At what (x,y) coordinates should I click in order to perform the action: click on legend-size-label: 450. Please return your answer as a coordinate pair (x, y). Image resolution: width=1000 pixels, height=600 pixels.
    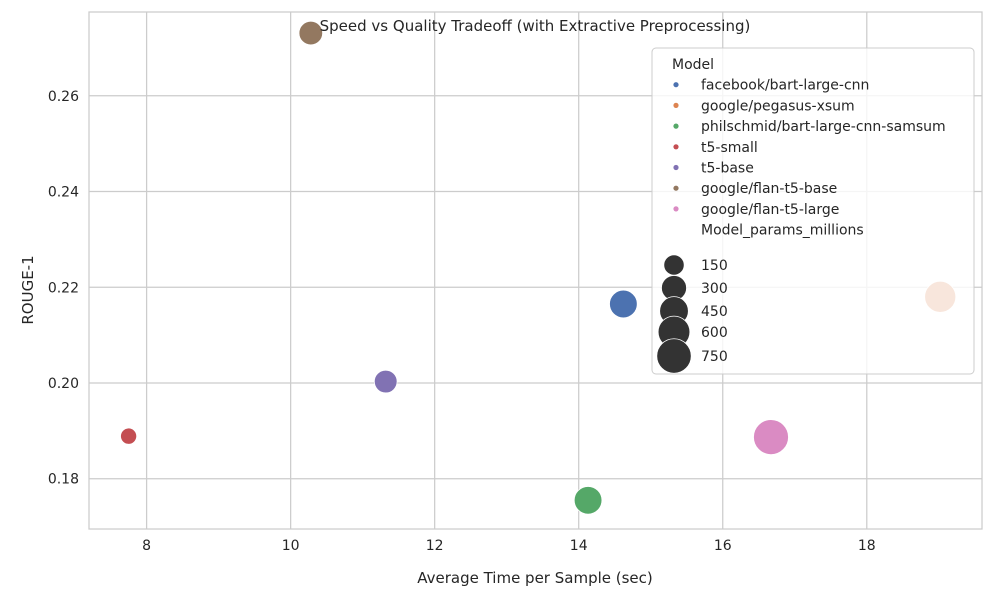
    Looking at the image, I should click on (714, 312).